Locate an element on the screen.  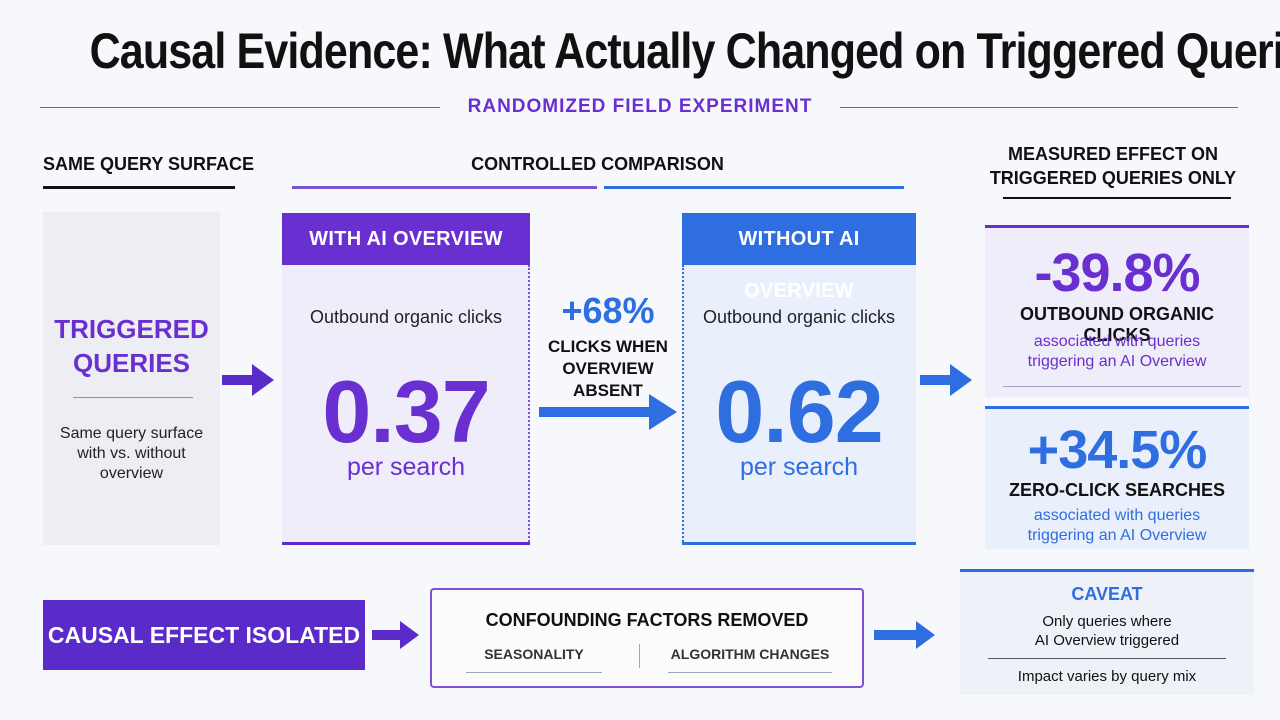
column-underline-middle-blue is located at coordinates (754, 187).